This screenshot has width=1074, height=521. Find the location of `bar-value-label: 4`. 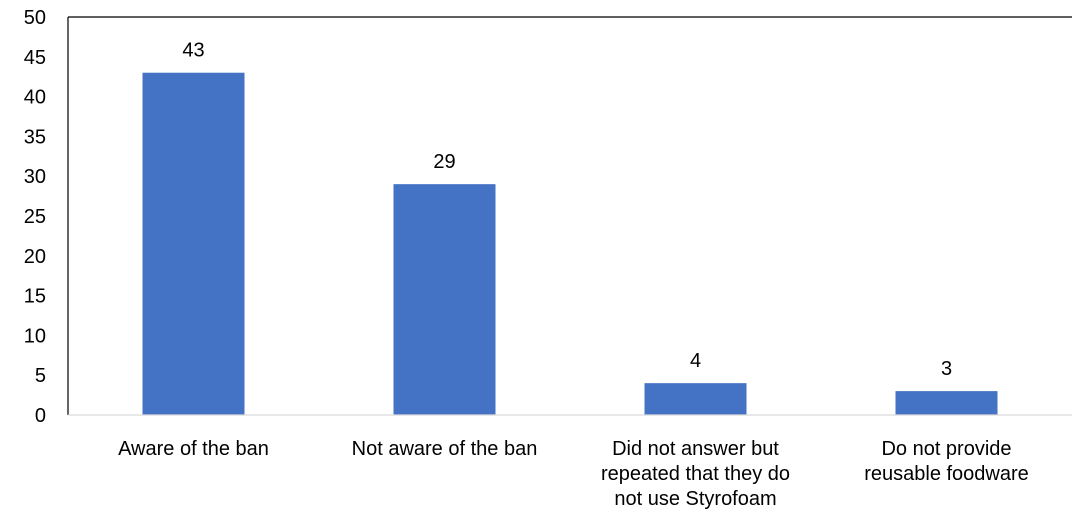

bar-value-label: 4 is located at coordinates (695, 361).